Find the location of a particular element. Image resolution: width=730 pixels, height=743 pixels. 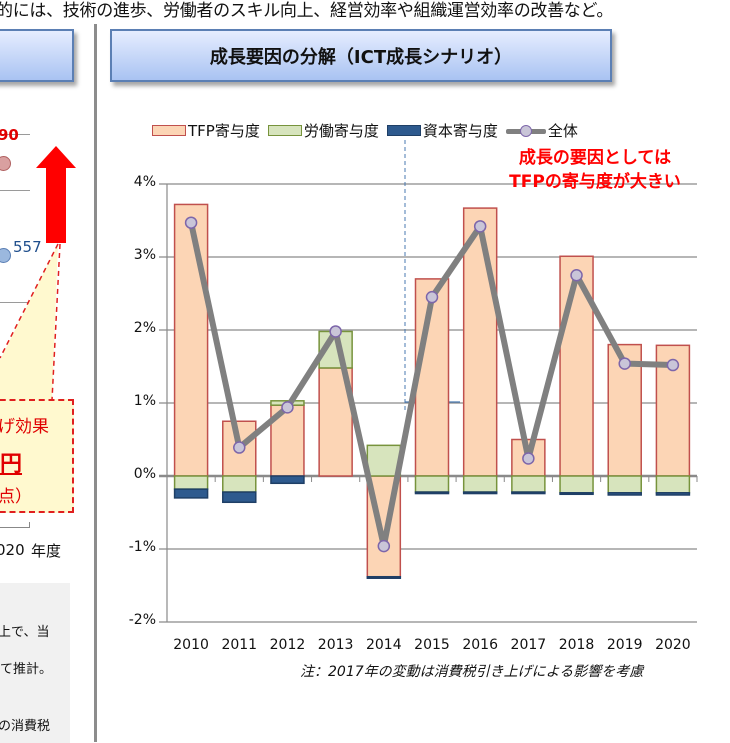

legend-swatch-tfp is located at coordinates (169, 130).